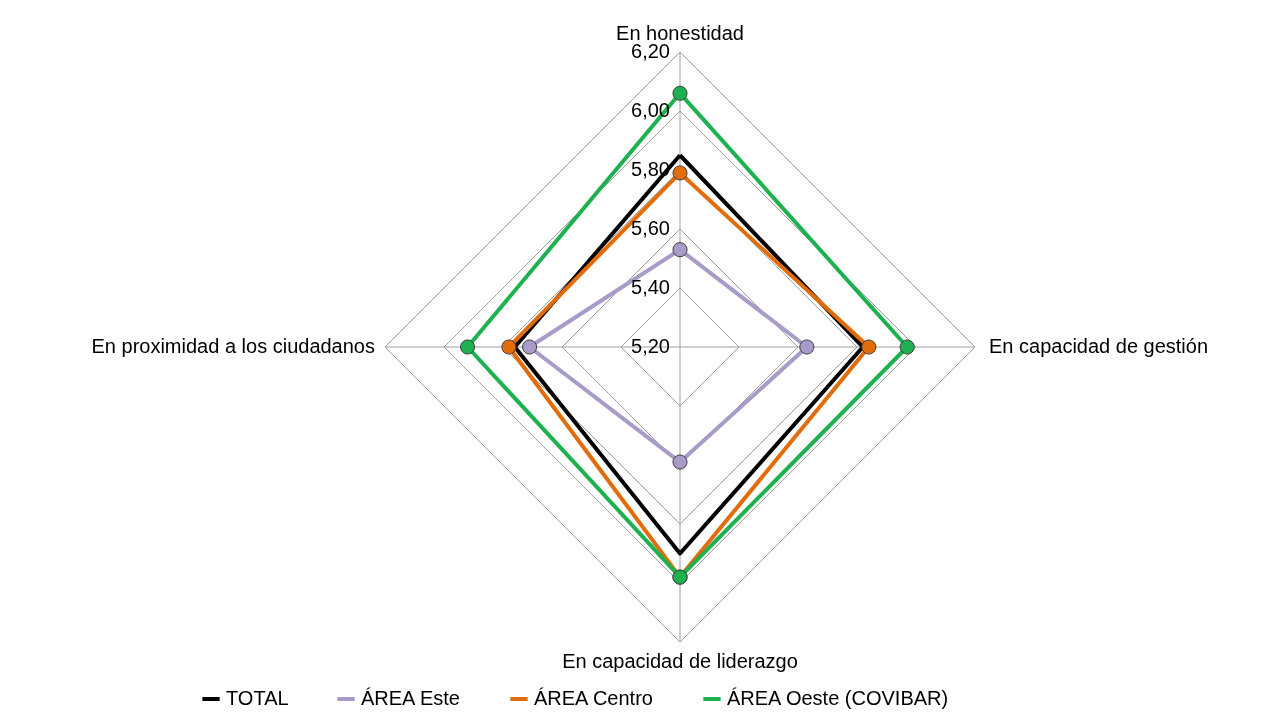 Image resolution: width=1267 pixels, height=720 pixels. What do you see at coordinates (680, 661) in the screenshot?
I see `spoke-label: En capacidad de liderazgo` at bounding box center [680, 661].